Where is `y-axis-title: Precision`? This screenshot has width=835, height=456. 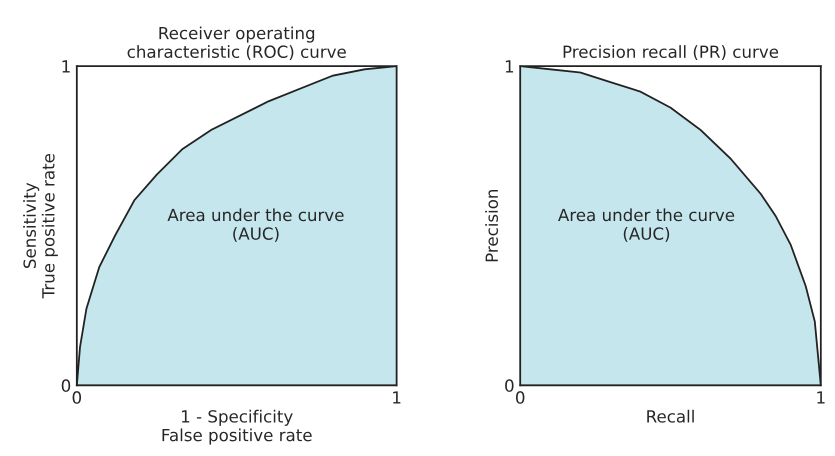 y-axis-title: Precision is located at coordinates (491, 226).